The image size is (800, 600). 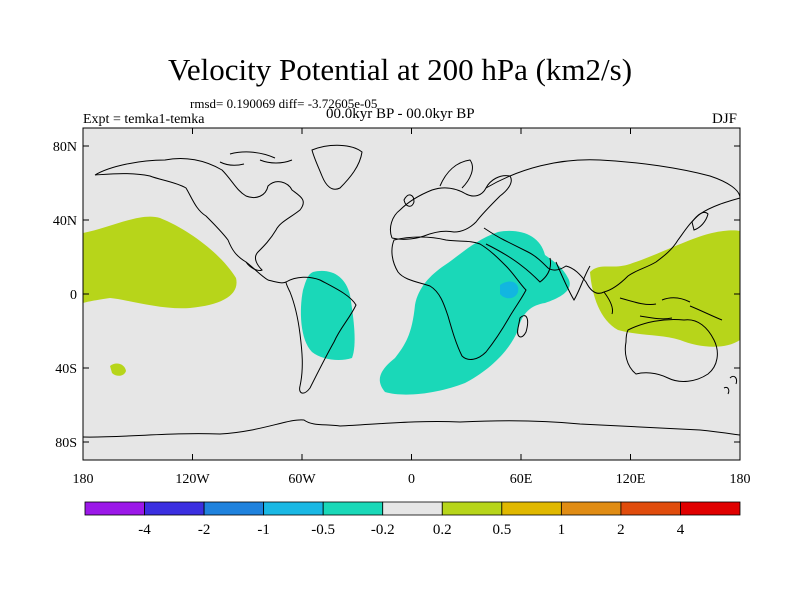 What do you see at coordinates (256, 158) in the screenshot?
I see `arctic-islands-coastline` at bounding box center [256, 158].